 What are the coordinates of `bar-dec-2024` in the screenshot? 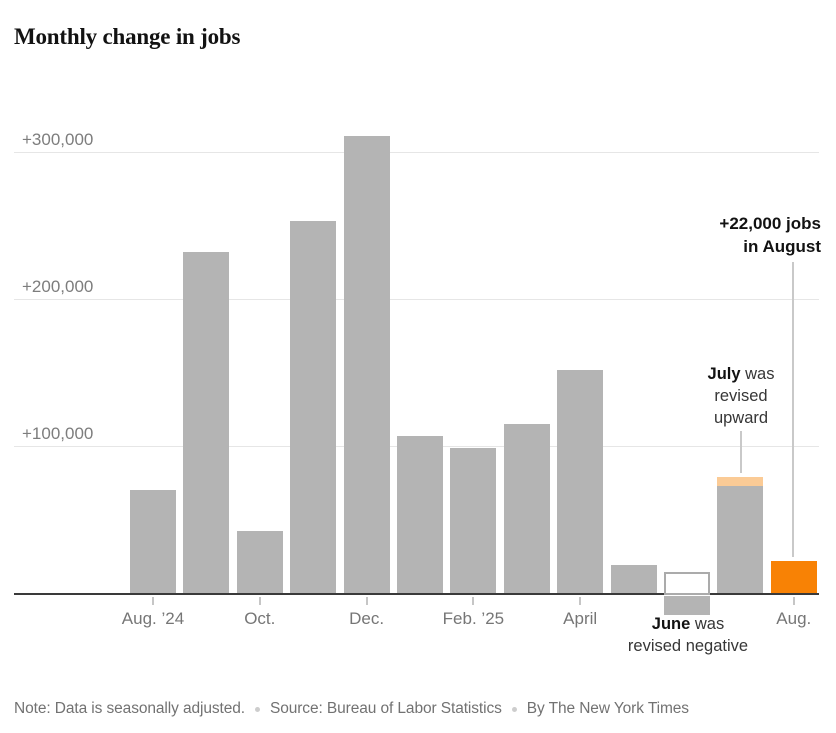 It's located at (366, 364).